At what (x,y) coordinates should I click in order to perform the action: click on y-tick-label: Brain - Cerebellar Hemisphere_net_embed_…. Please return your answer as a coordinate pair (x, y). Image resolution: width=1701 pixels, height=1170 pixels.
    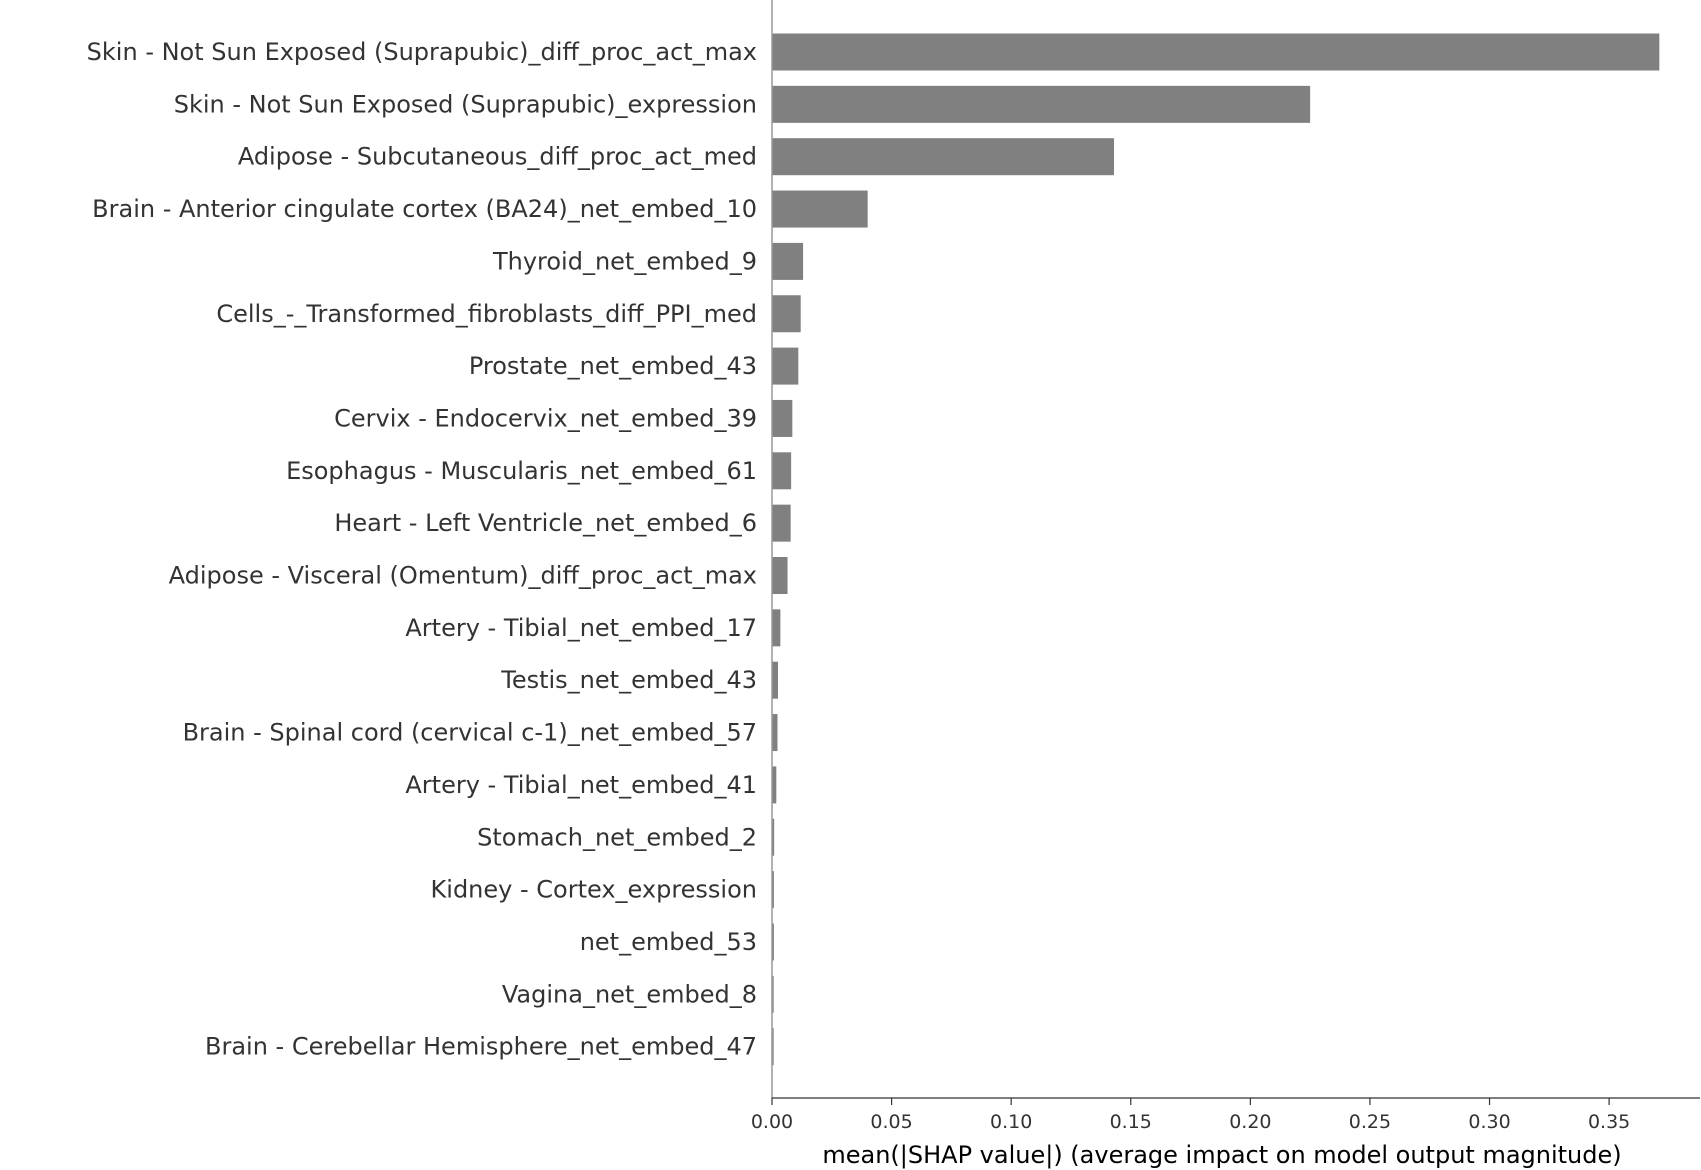
    Looking at the image, I should click on (481, 1047).